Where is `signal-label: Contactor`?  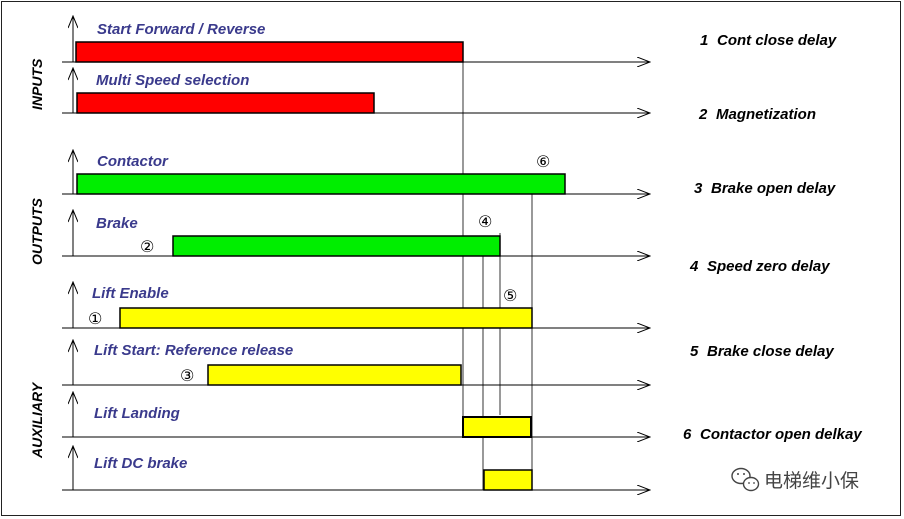 signal-label: Contactor is located at coordinates (133, 161).